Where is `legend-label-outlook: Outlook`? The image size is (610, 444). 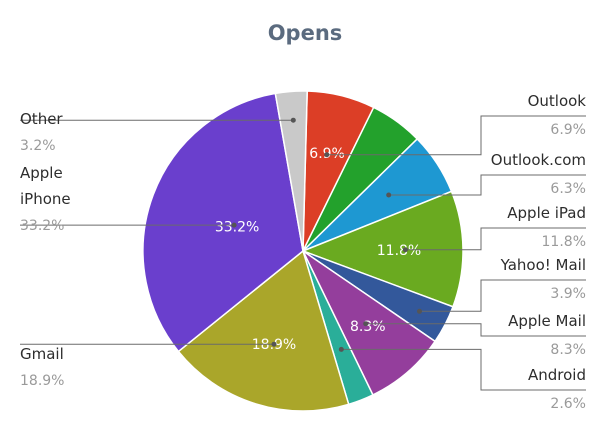
legend-label-outlook: Outlook is located at coordinates (557, 101).